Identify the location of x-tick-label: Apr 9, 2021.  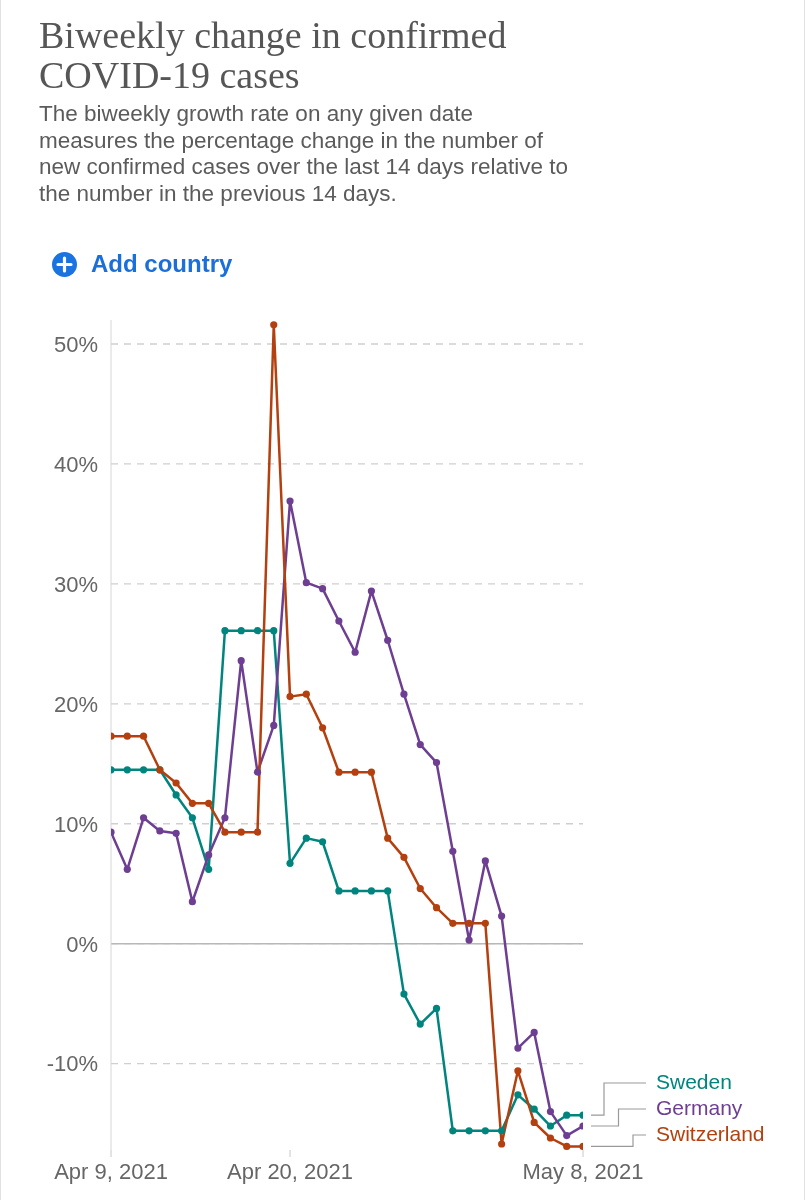
(111, 1171).